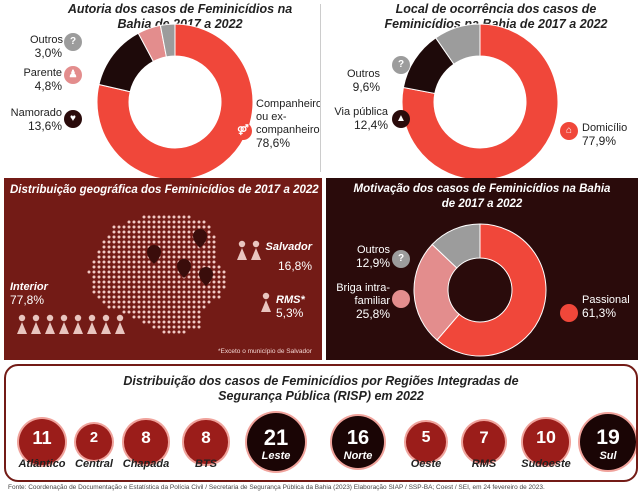  What do you see at coordinates (154, 254) in the screenshot?
I see `map-pin-icon` at bounding box center [154, 254].